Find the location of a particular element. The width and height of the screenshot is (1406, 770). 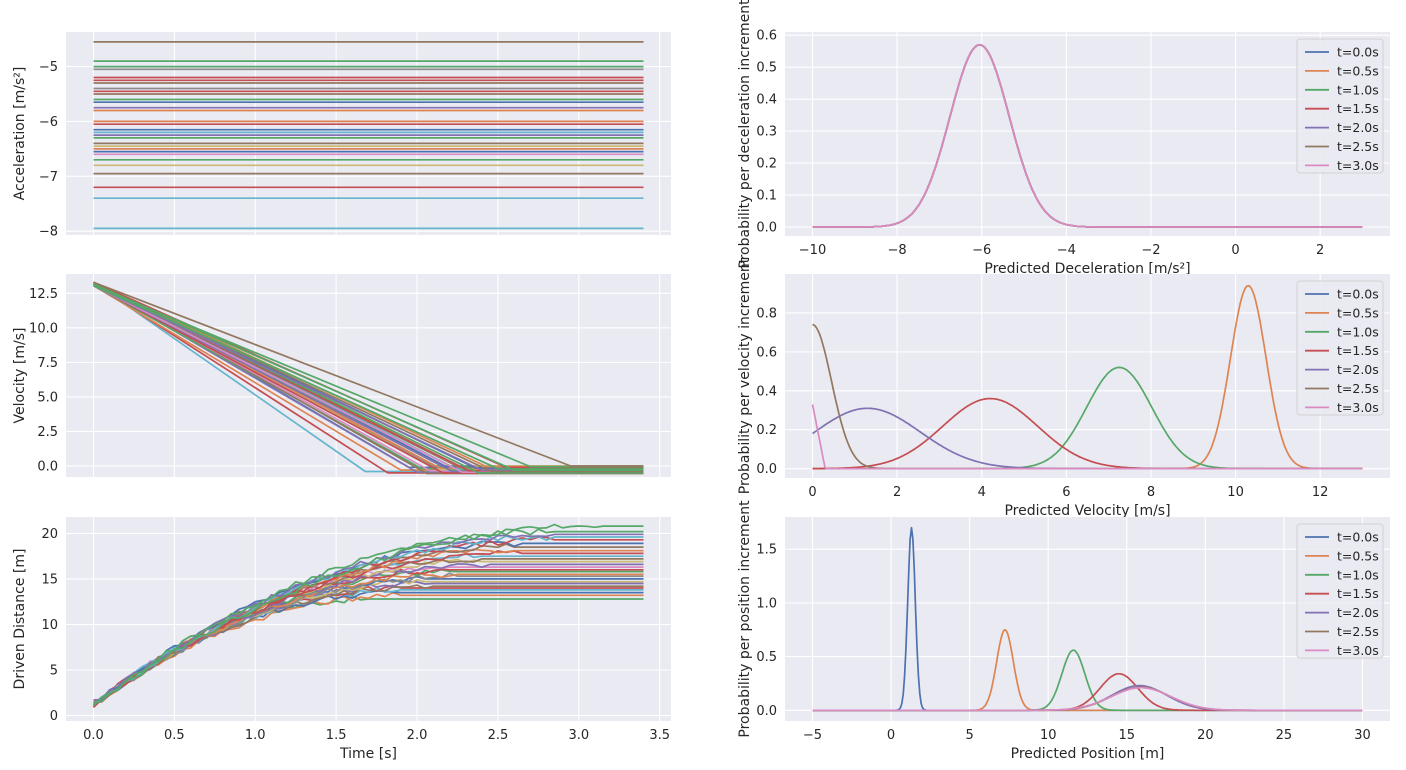

x-tick-label: −4 is located at coordinates (1066, 250).